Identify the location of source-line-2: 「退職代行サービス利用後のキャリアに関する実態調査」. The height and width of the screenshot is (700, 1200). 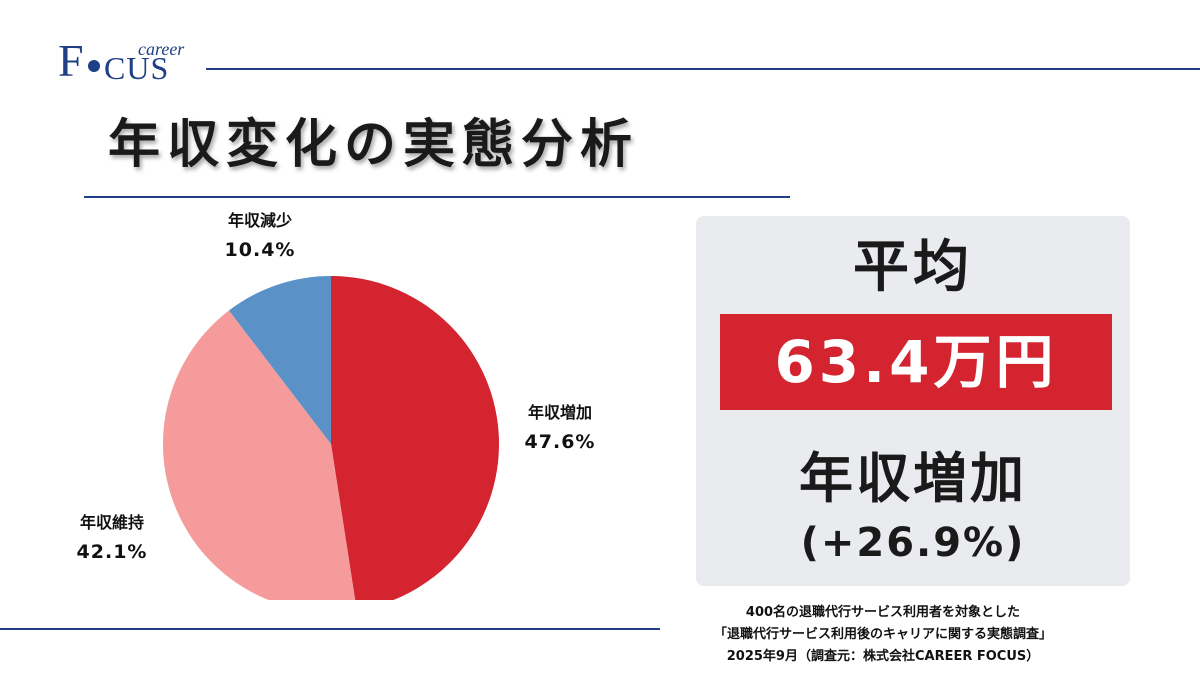
(882, 634).